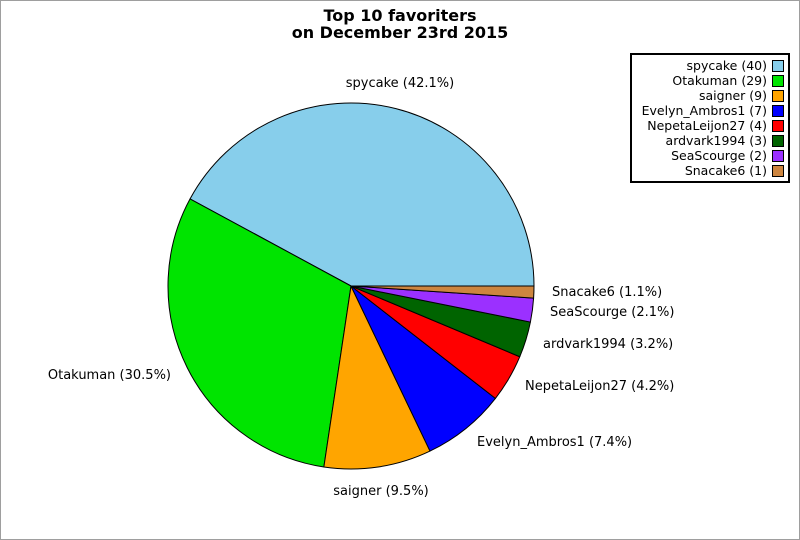 This screenshot has width=800, height=540. I want to click on legend-swatch-NepetaLeijon27, so click(778, 125).